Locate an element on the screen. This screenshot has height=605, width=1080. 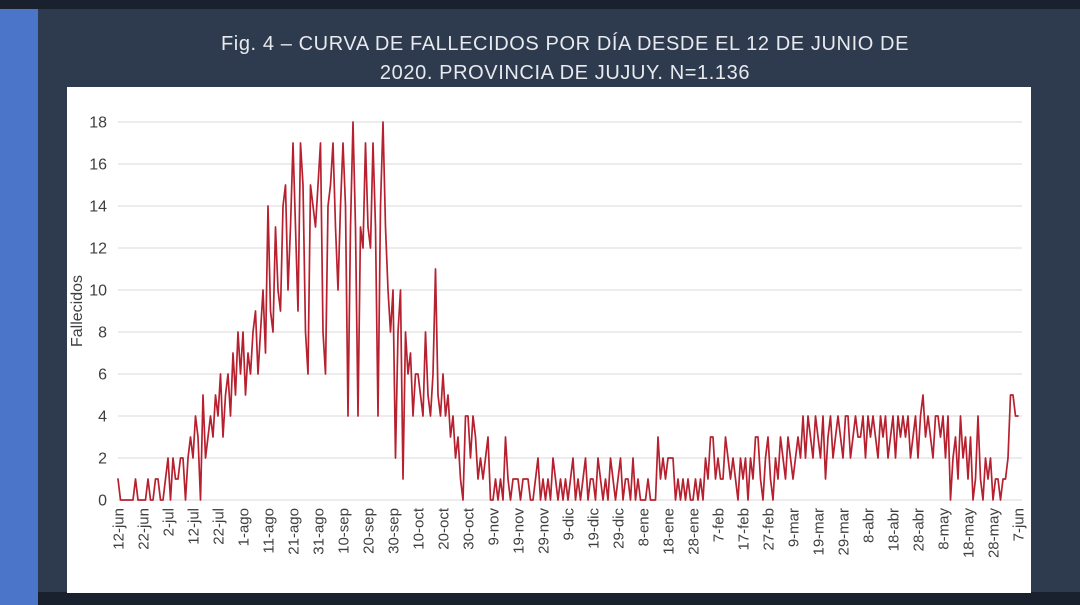
x-tick-label: 8-abr is located at coordinates (868, 525).